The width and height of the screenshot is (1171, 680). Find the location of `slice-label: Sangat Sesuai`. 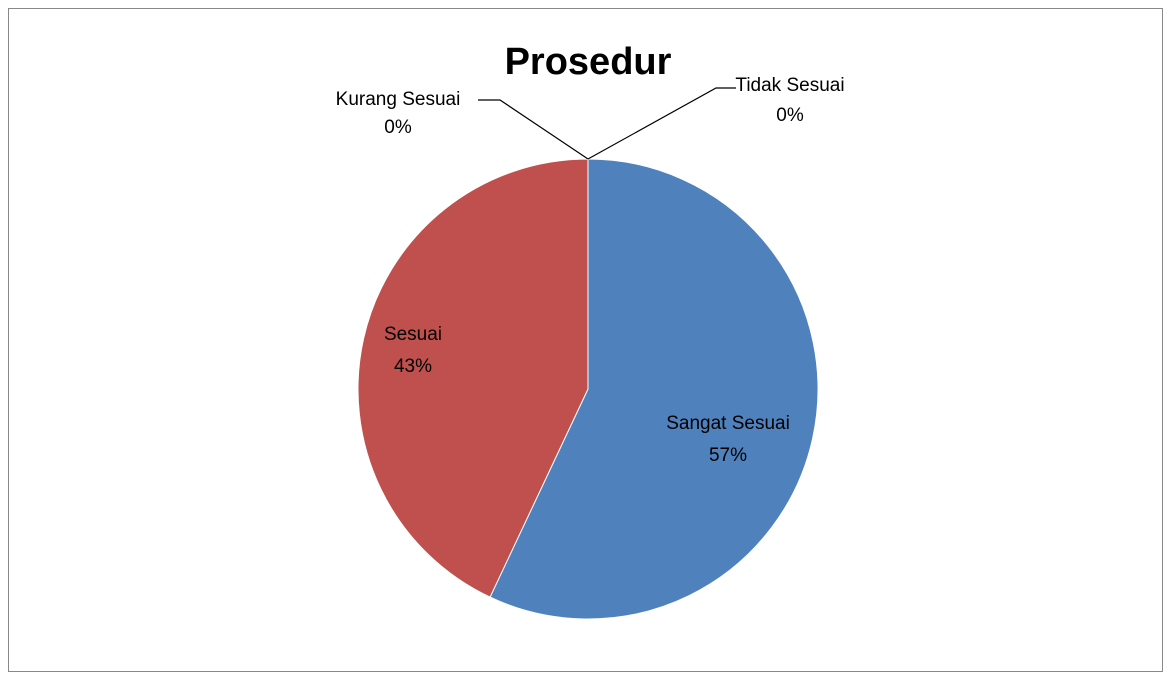

slice-label: Sangat Sesuai is located at coordinates (728, 423).